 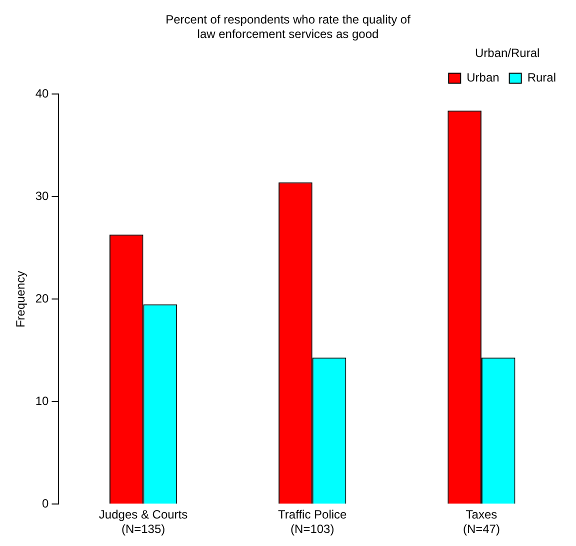 I want to click on y-tick-label: 20, so click(x=42, y=299).